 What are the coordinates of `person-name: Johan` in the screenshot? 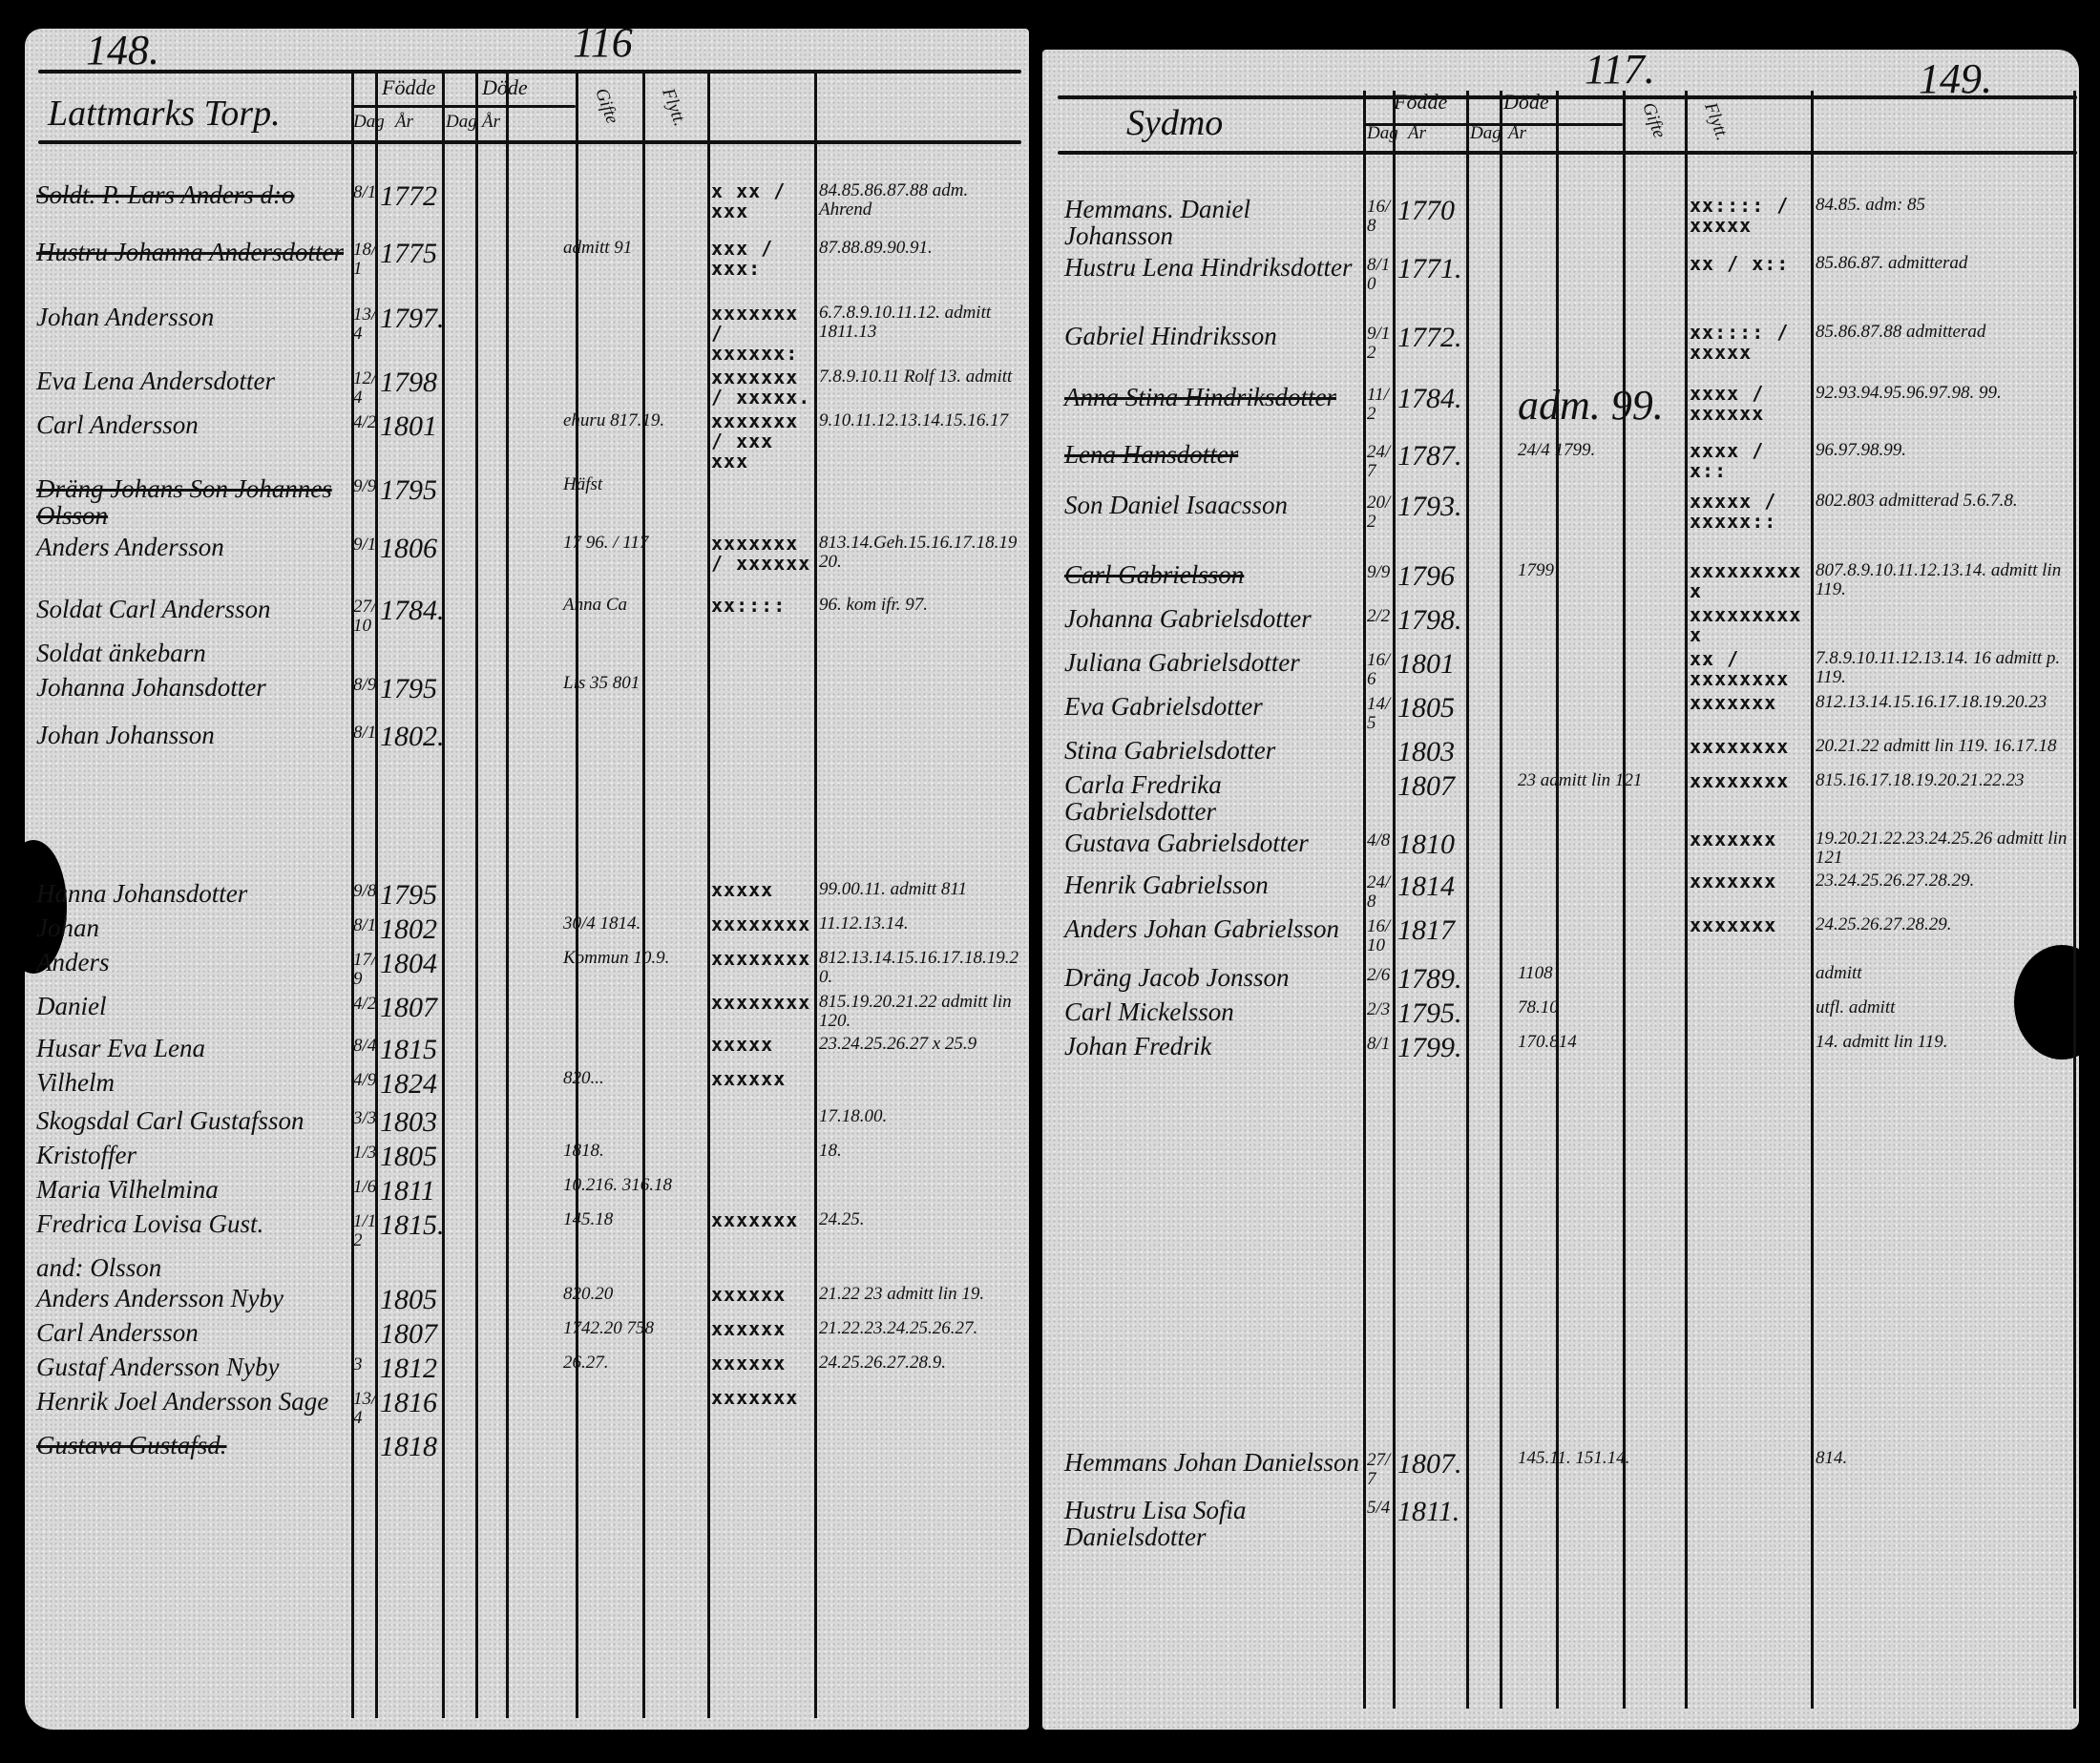 It's located at (68, 928).